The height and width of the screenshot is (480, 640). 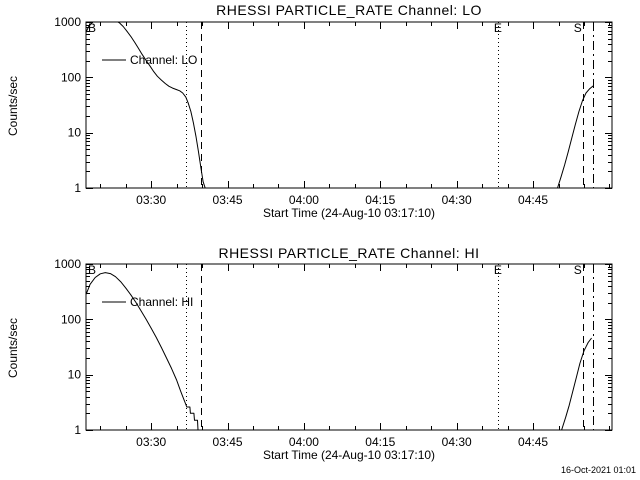 What do you see at coordinates (13, 348) in the screenshot?
I see `panel-hi-ylabel: Counts/sec` at bounding box center [13, 348].